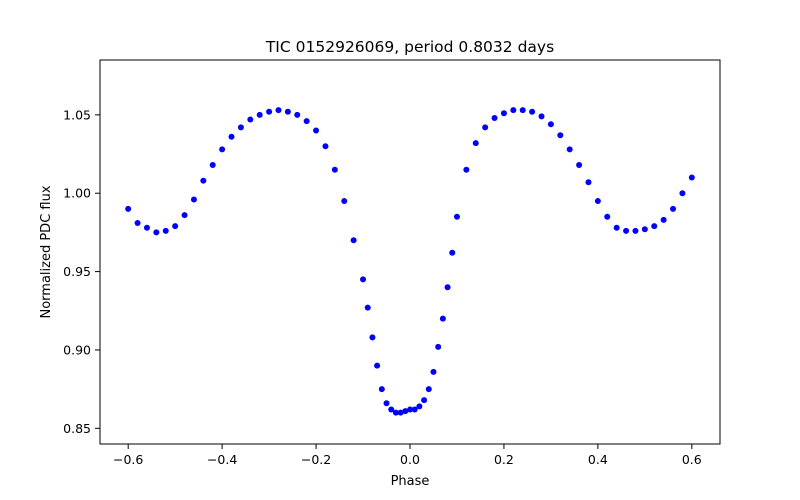  What do you see at coordinates (77, 114) in the screenshot?
I see `y-tick-label: 1.05` at bounding box center [77, 114].